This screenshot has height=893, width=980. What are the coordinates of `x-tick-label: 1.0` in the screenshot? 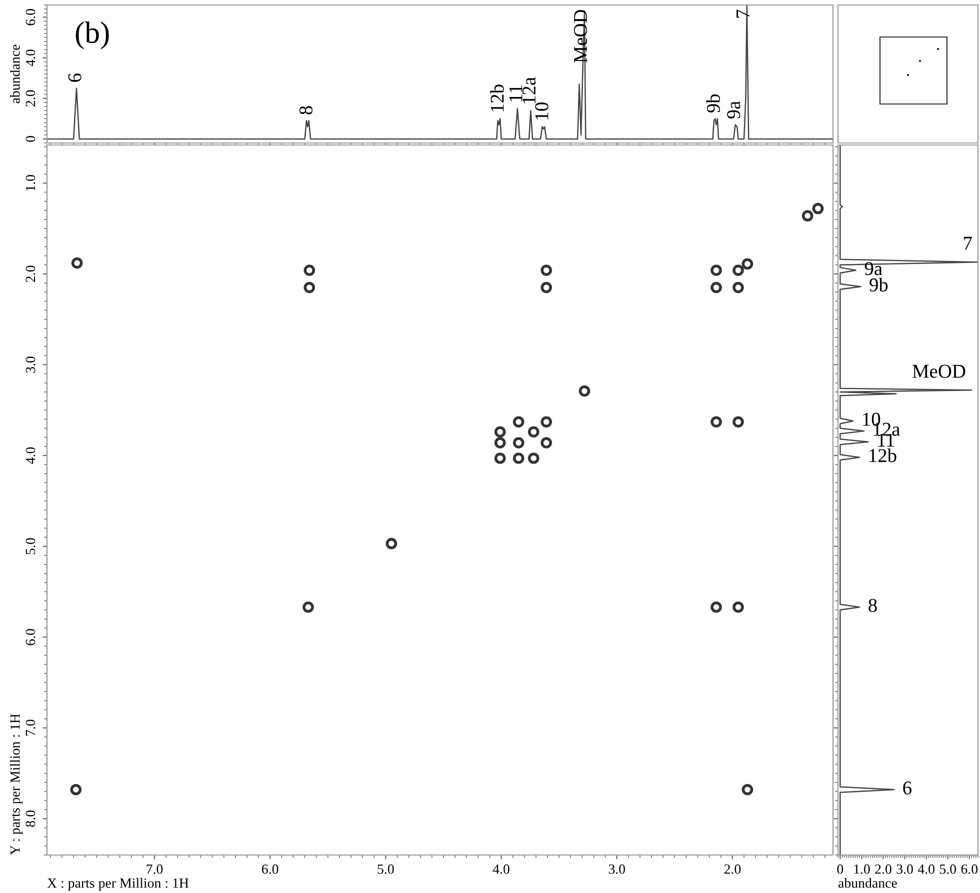 It's located at (862, 869).